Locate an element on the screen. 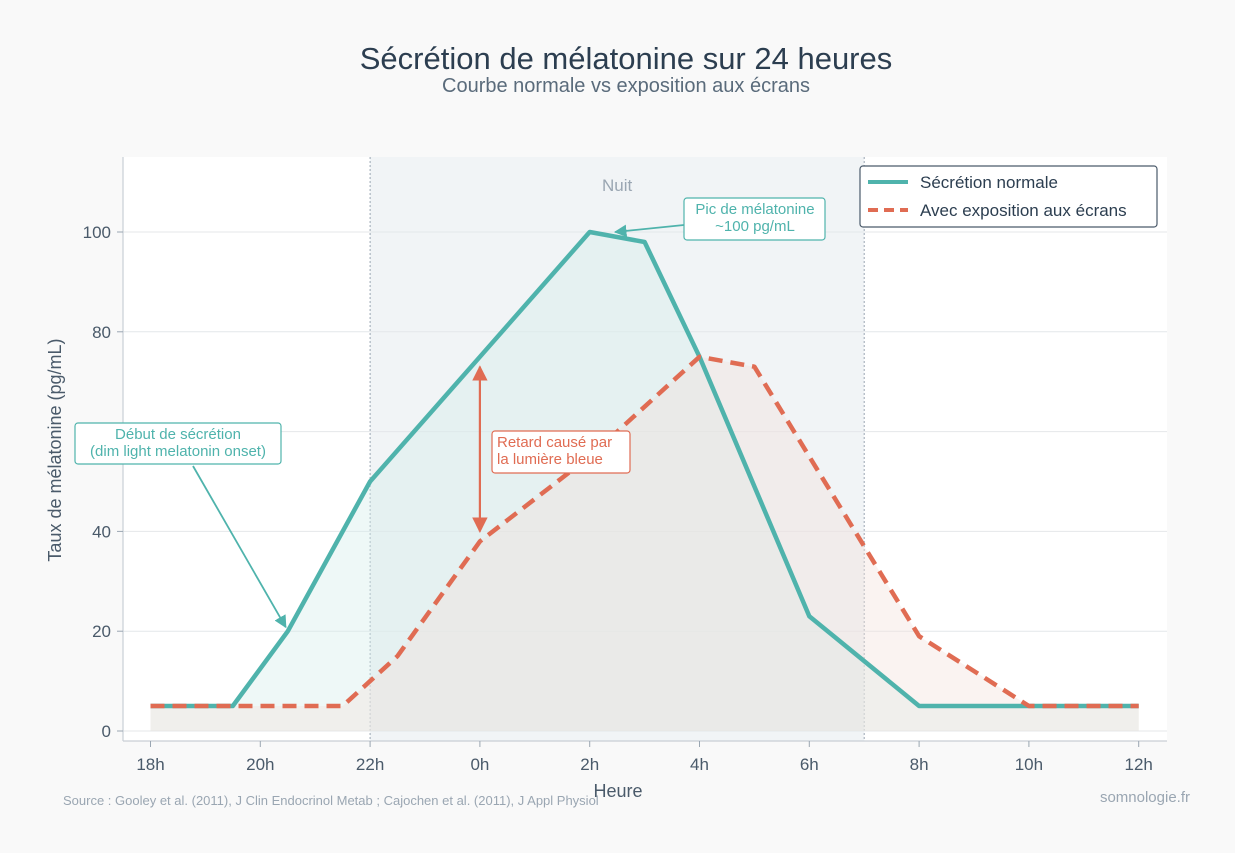 The width and height of the screenshot is (1235, 853). x-tick-label-4h: 4h is located at coordinates (699, 764).